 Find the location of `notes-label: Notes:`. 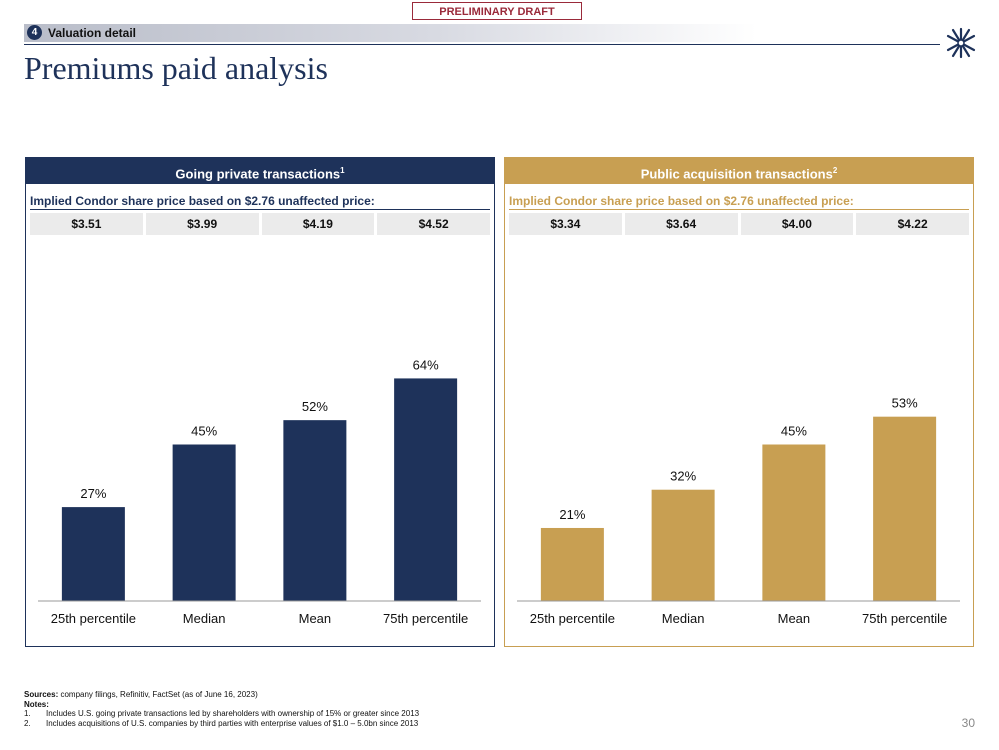

notes-label: Notes: is located at coordinates (36, 704).